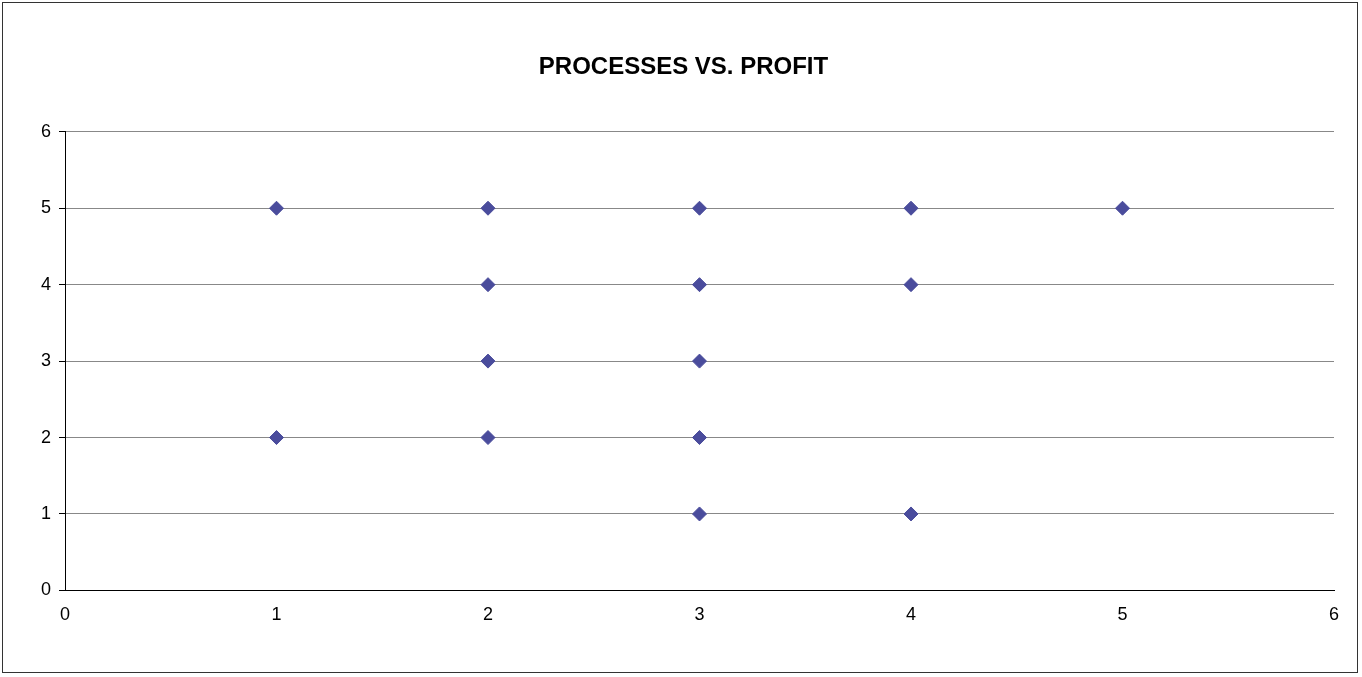 The image size is (1362, 677). I want to click on x-tick-label: 3, so click(699, 614).